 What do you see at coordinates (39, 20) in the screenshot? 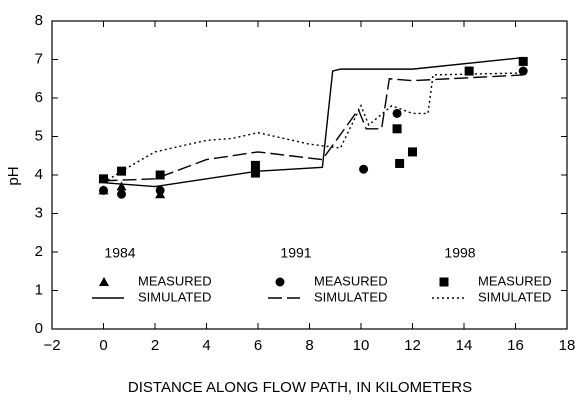
I see `y-tick-label: 8` at bounding box center [39, 20].